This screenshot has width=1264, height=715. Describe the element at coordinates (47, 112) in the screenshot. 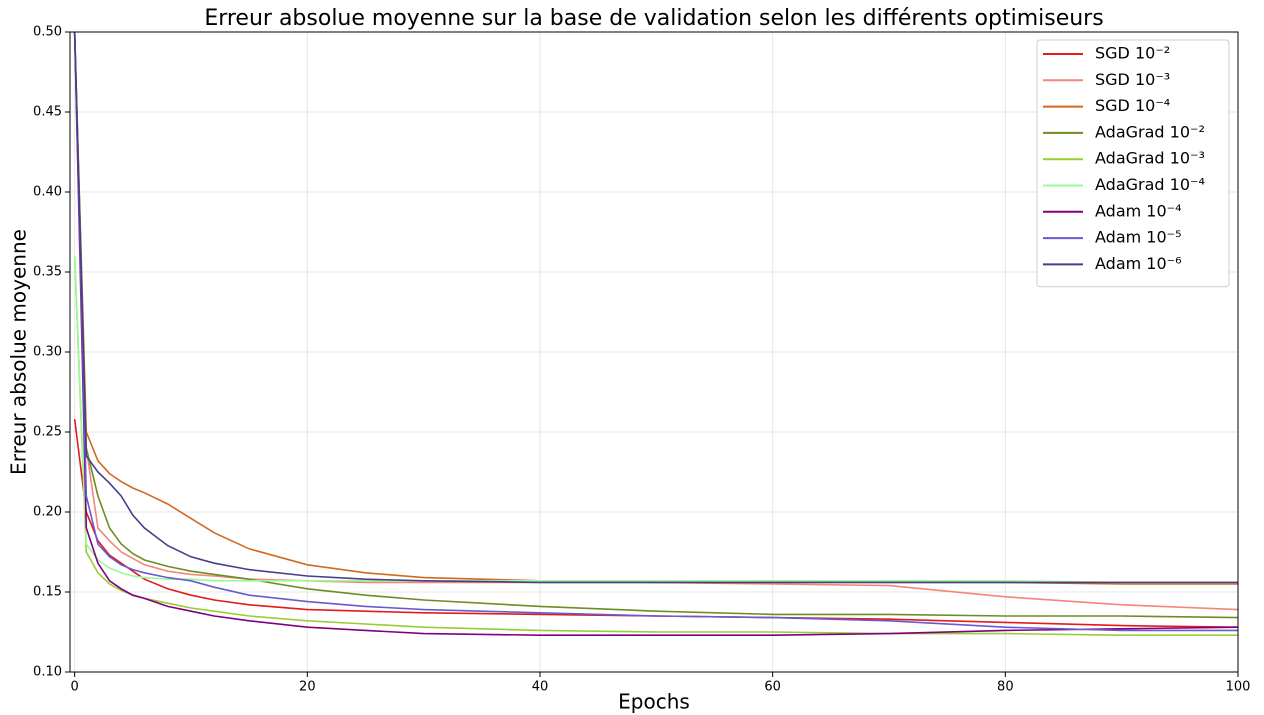

I see `y-tick-label: 0.45` at that location.